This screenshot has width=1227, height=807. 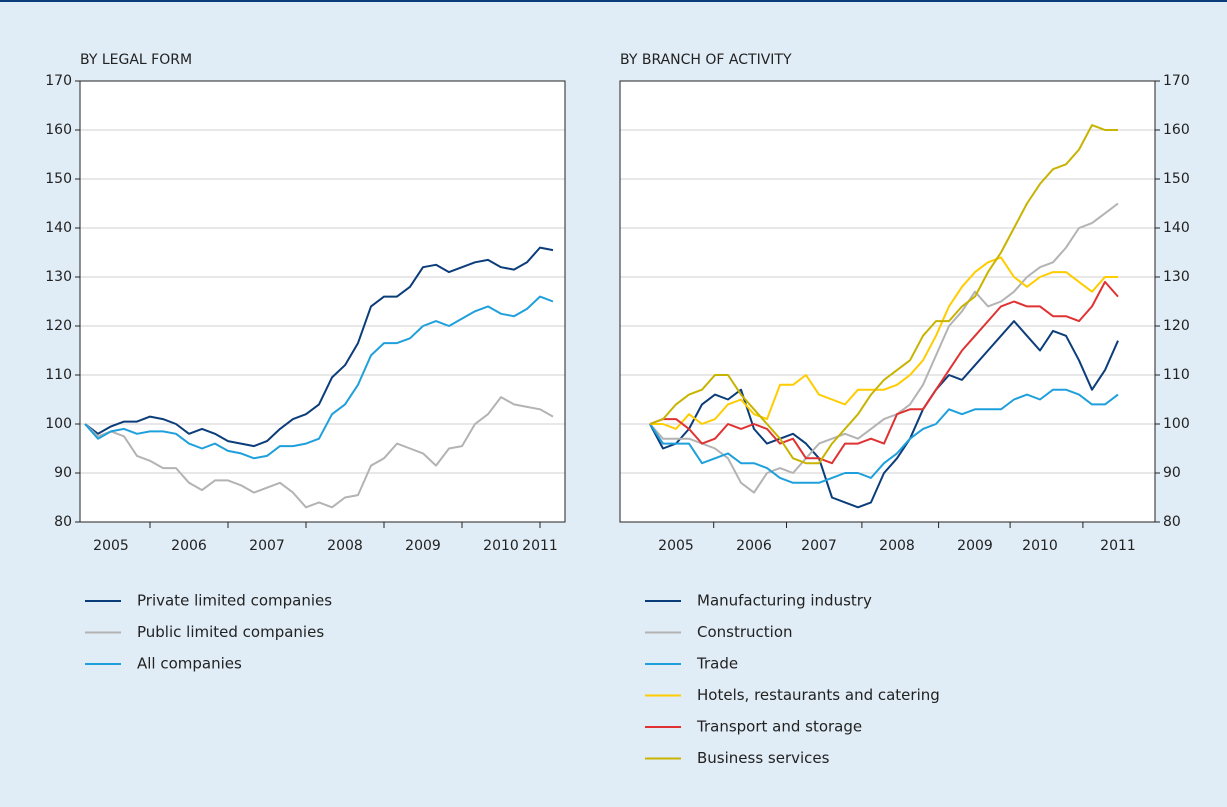 What do you see at coordinates (234, 601) in the screenshot?
I see `legend-label: Private limited companies` at bounding box center [234, 601].